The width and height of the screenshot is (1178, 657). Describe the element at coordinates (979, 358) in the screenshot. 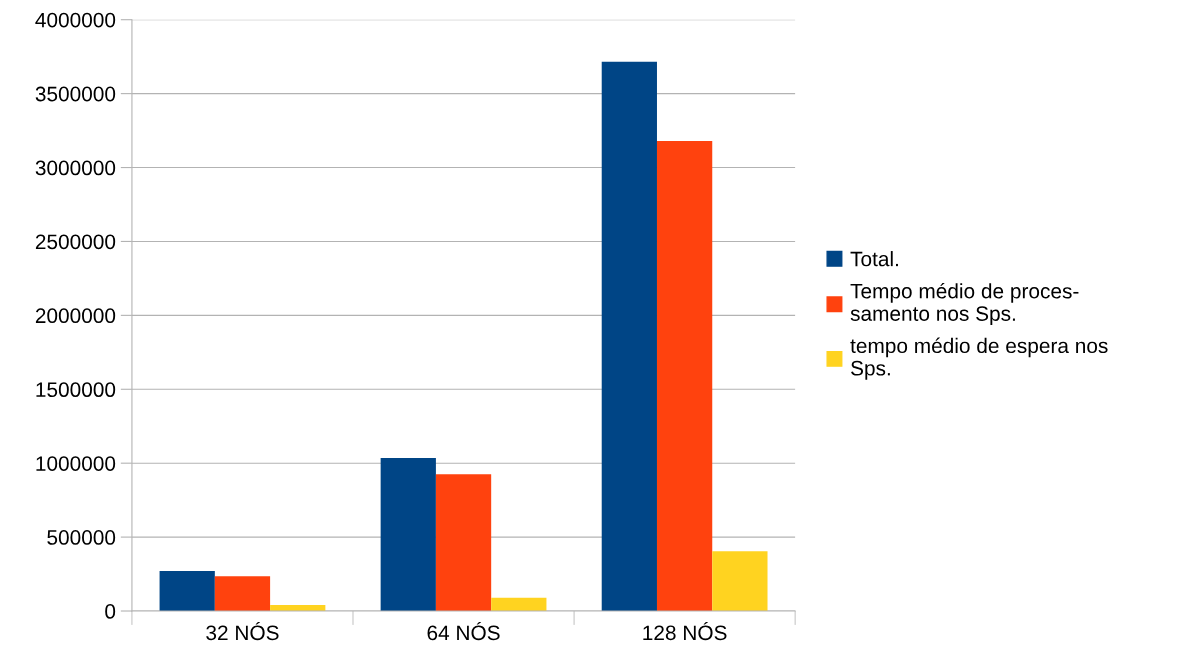

I see `legend-label: tempo médio de espera nos Sps.` at that location.